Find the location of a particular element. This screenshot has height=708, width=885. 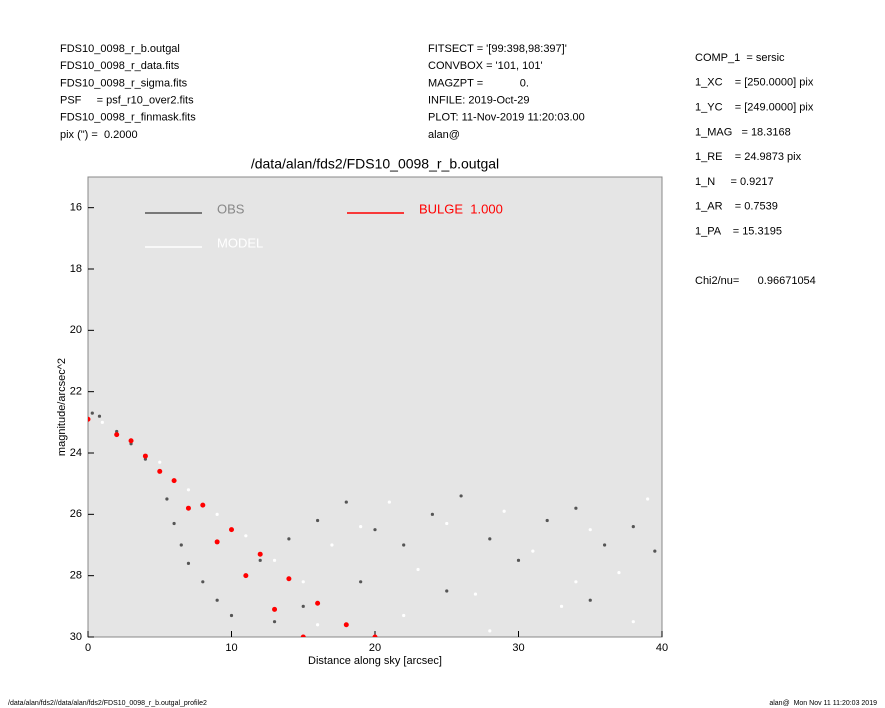

header-left-line: pix (") = 0.2000 is located at coordinates (99, 135).